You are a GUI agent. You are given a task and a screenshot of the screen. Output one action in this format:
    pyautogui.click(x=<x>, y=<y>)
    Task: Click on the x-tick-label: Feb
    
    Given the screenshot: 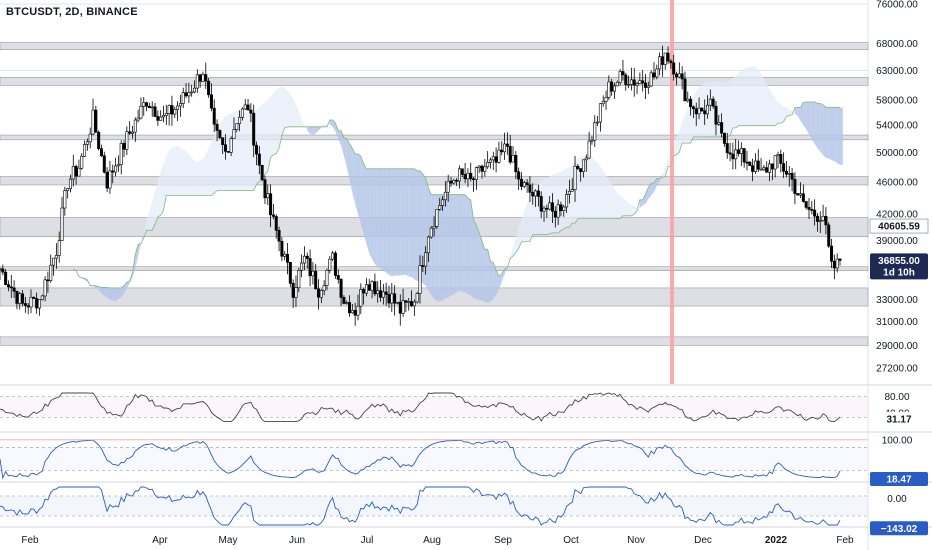 What is the action you would take?
    pyautogui.click(x=845, y=540)
    